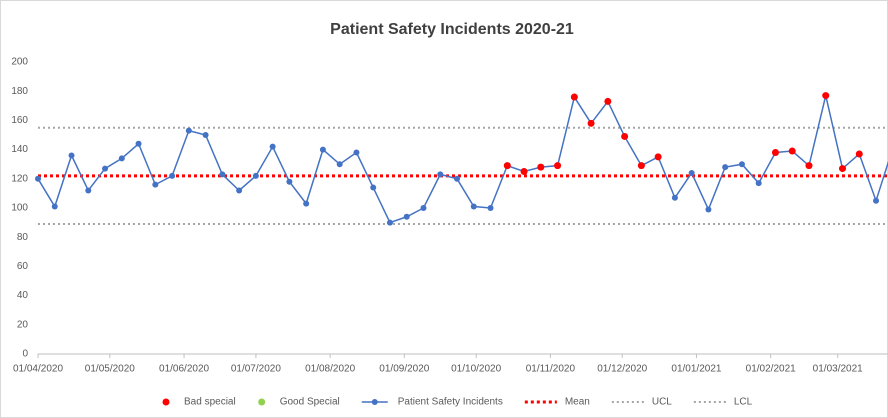 The height and width of the screenshot is (418, 888). What do you see at coordinates (23, 324) in the screenshot?
I see `y-tick-label: 20` at bounding box center [23, 324].